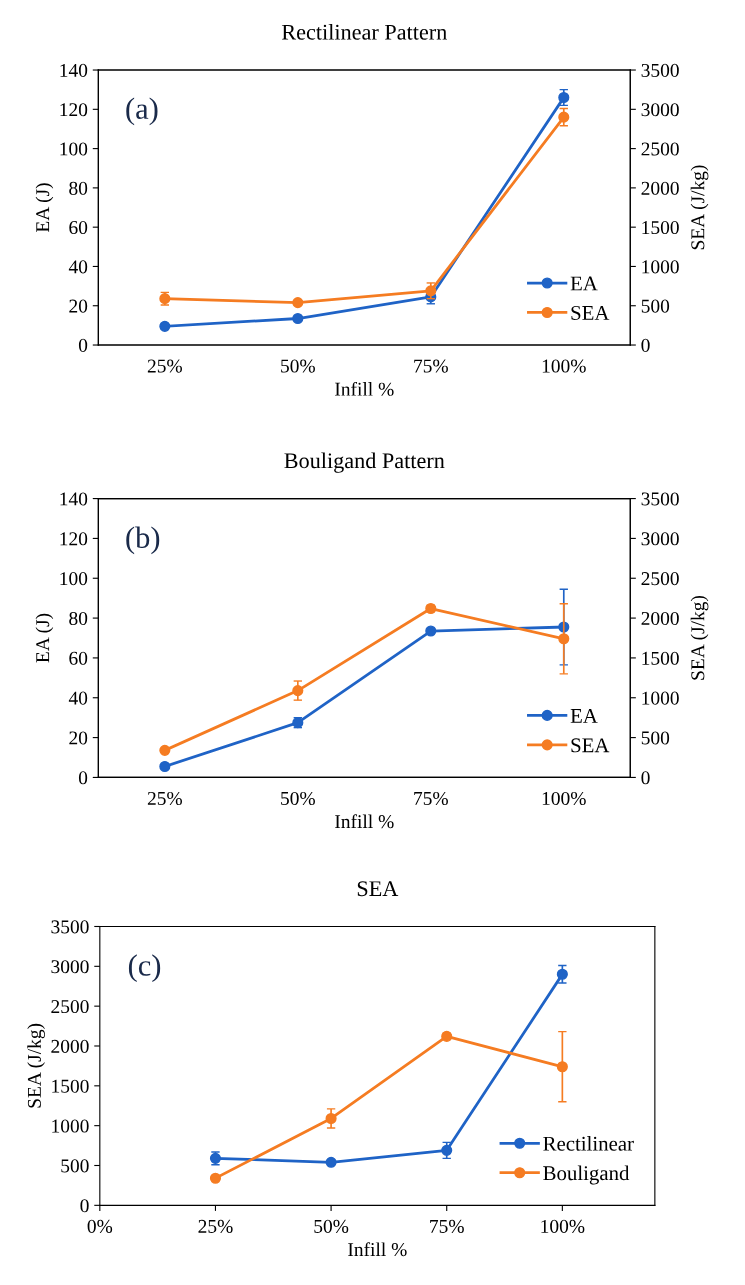  I want to click on y-tick-label: 2000, so click(70, 1046).